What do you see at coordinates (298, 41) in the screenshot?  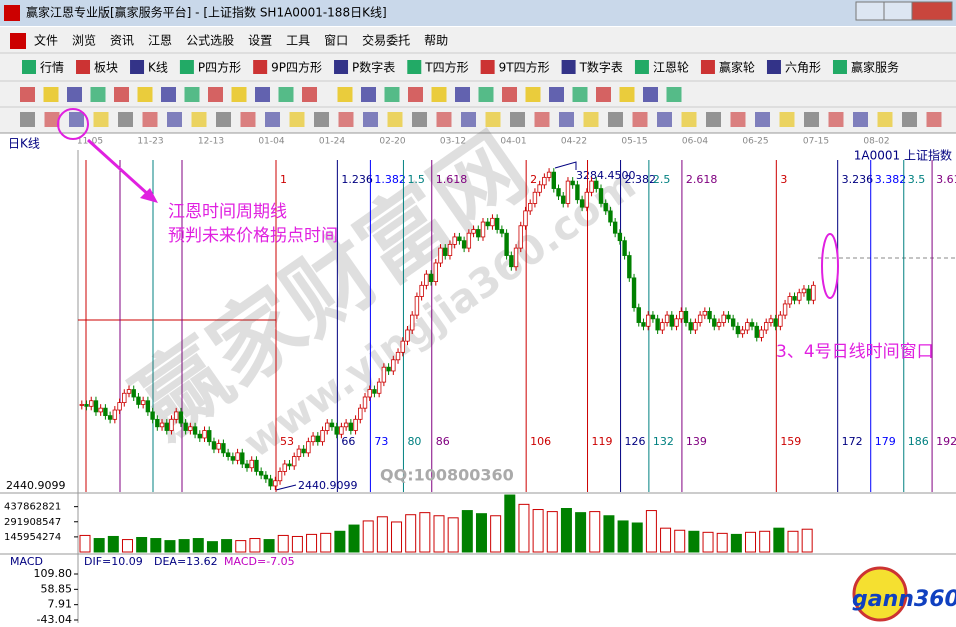 I see `menu-item: 工具` at bounding box center [298, 41].